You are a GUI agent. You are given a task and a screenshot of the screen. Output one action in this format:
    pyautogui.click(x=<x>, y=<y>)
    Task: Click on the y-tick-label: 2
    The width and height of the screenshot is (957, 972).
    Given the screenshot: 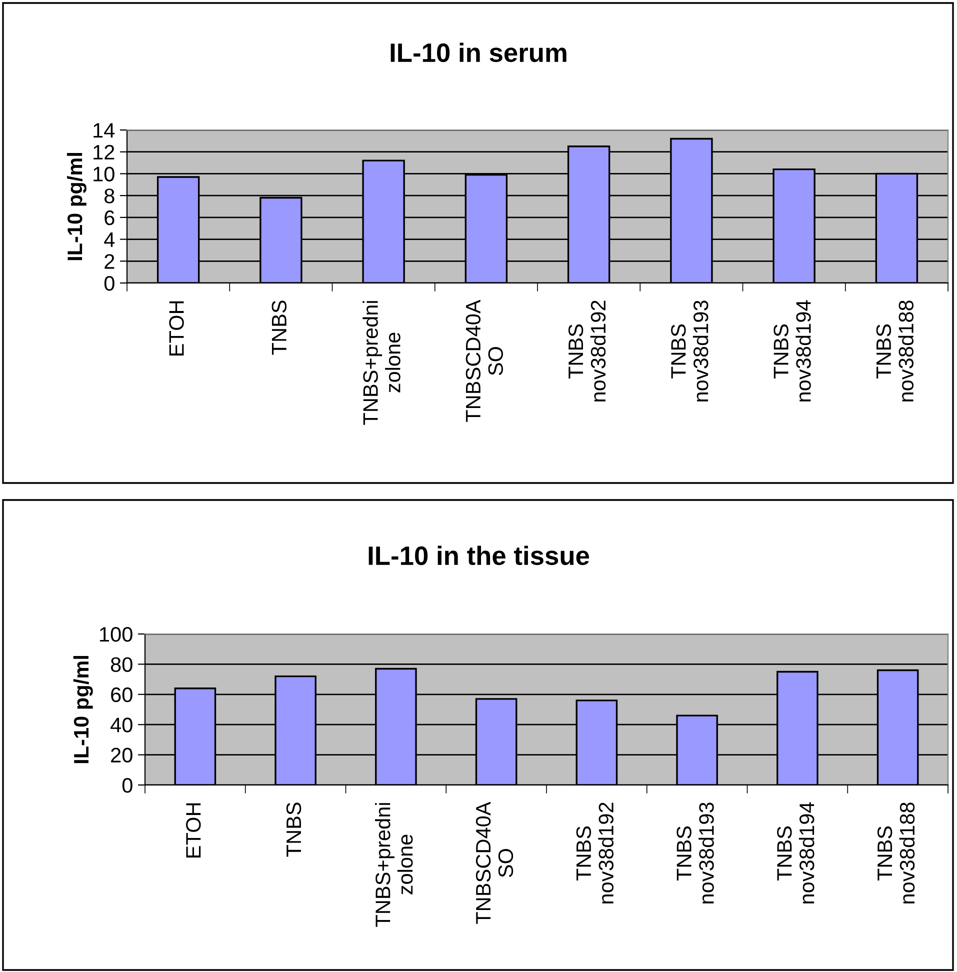 What is the action you would take?
    pyautogui.click(x=109, y=261)
    